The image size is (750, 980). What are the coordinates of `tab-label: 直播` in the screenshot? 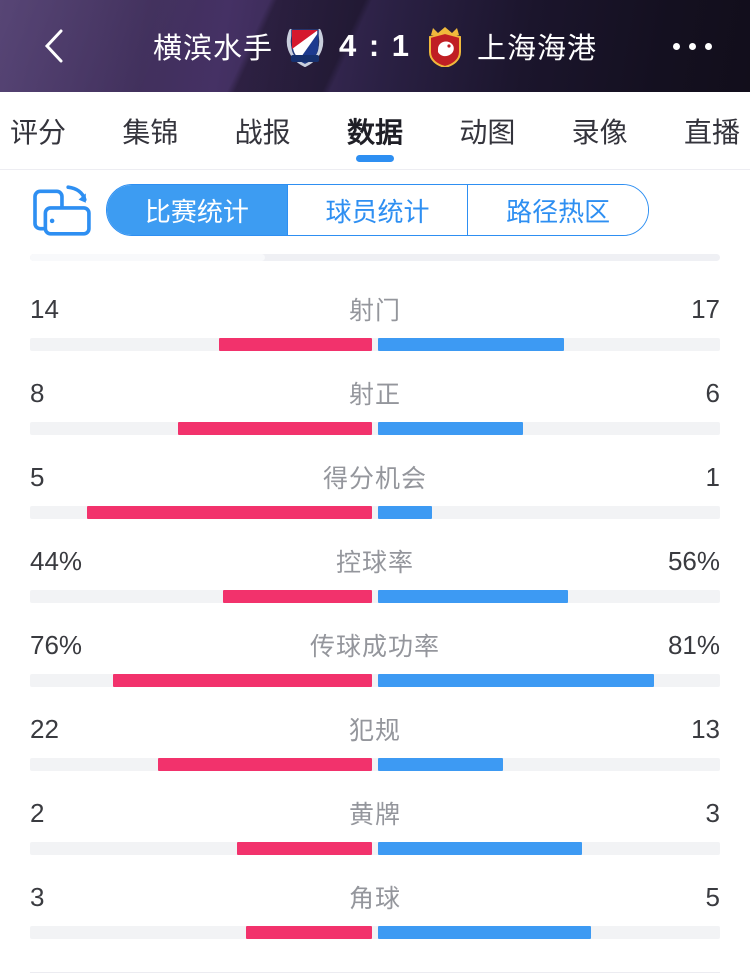 It's located at (711, 132).